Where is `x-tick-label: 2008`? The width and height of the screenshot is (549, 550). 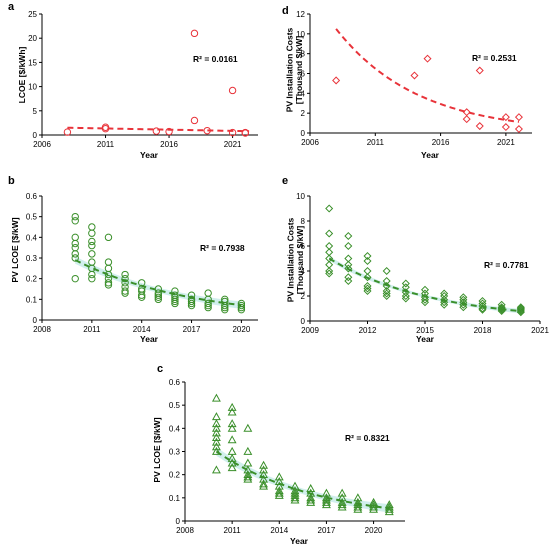 x-tick-label: 2008 is located at coordinates (185, 530).